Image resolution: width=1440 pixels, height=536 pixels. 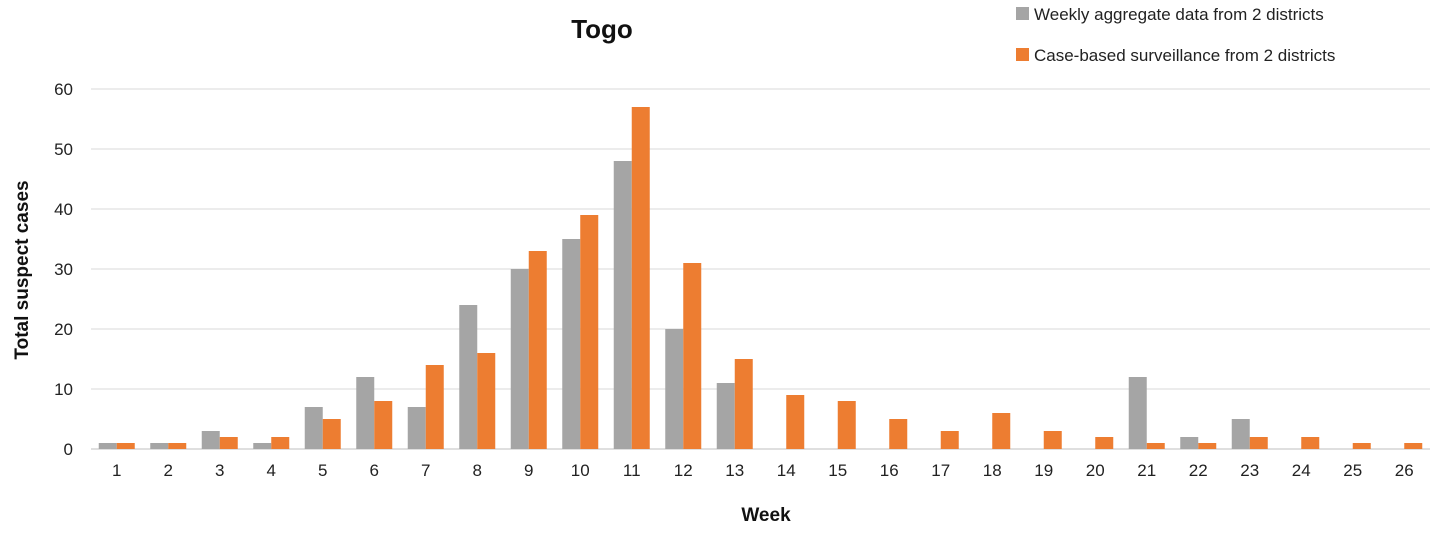 I want to click on y-tick-label: 60, so click(x=63, y=89).